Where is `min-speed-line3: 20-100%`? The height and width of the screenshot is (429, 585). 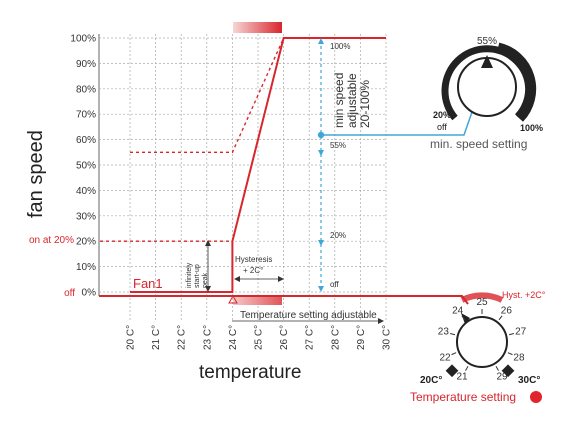 min-speed-line3: 20-100% is located at coordinates (365, 104).